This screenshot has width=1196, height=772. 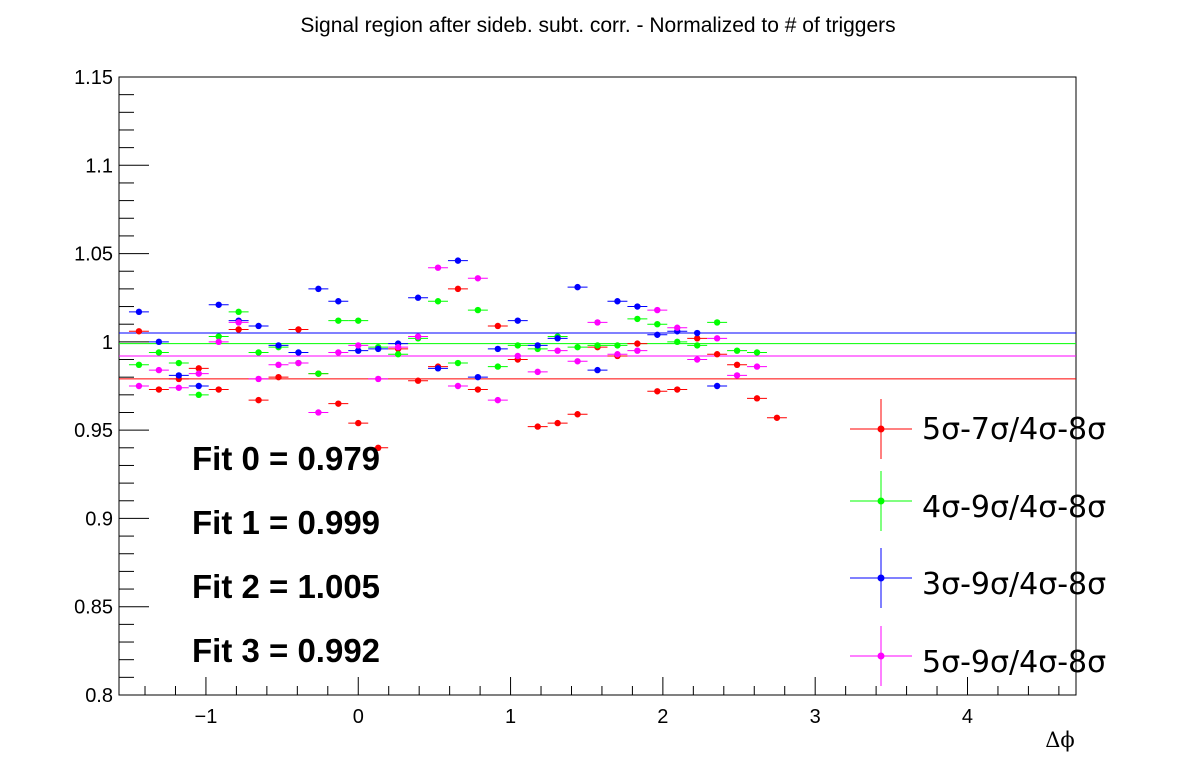 What do you see at coordinates (1014, 429) in the screenshot?
I see `legend-label-0: 5σ-7σ/4σ-8σ` at bounding box center [1014, 429].